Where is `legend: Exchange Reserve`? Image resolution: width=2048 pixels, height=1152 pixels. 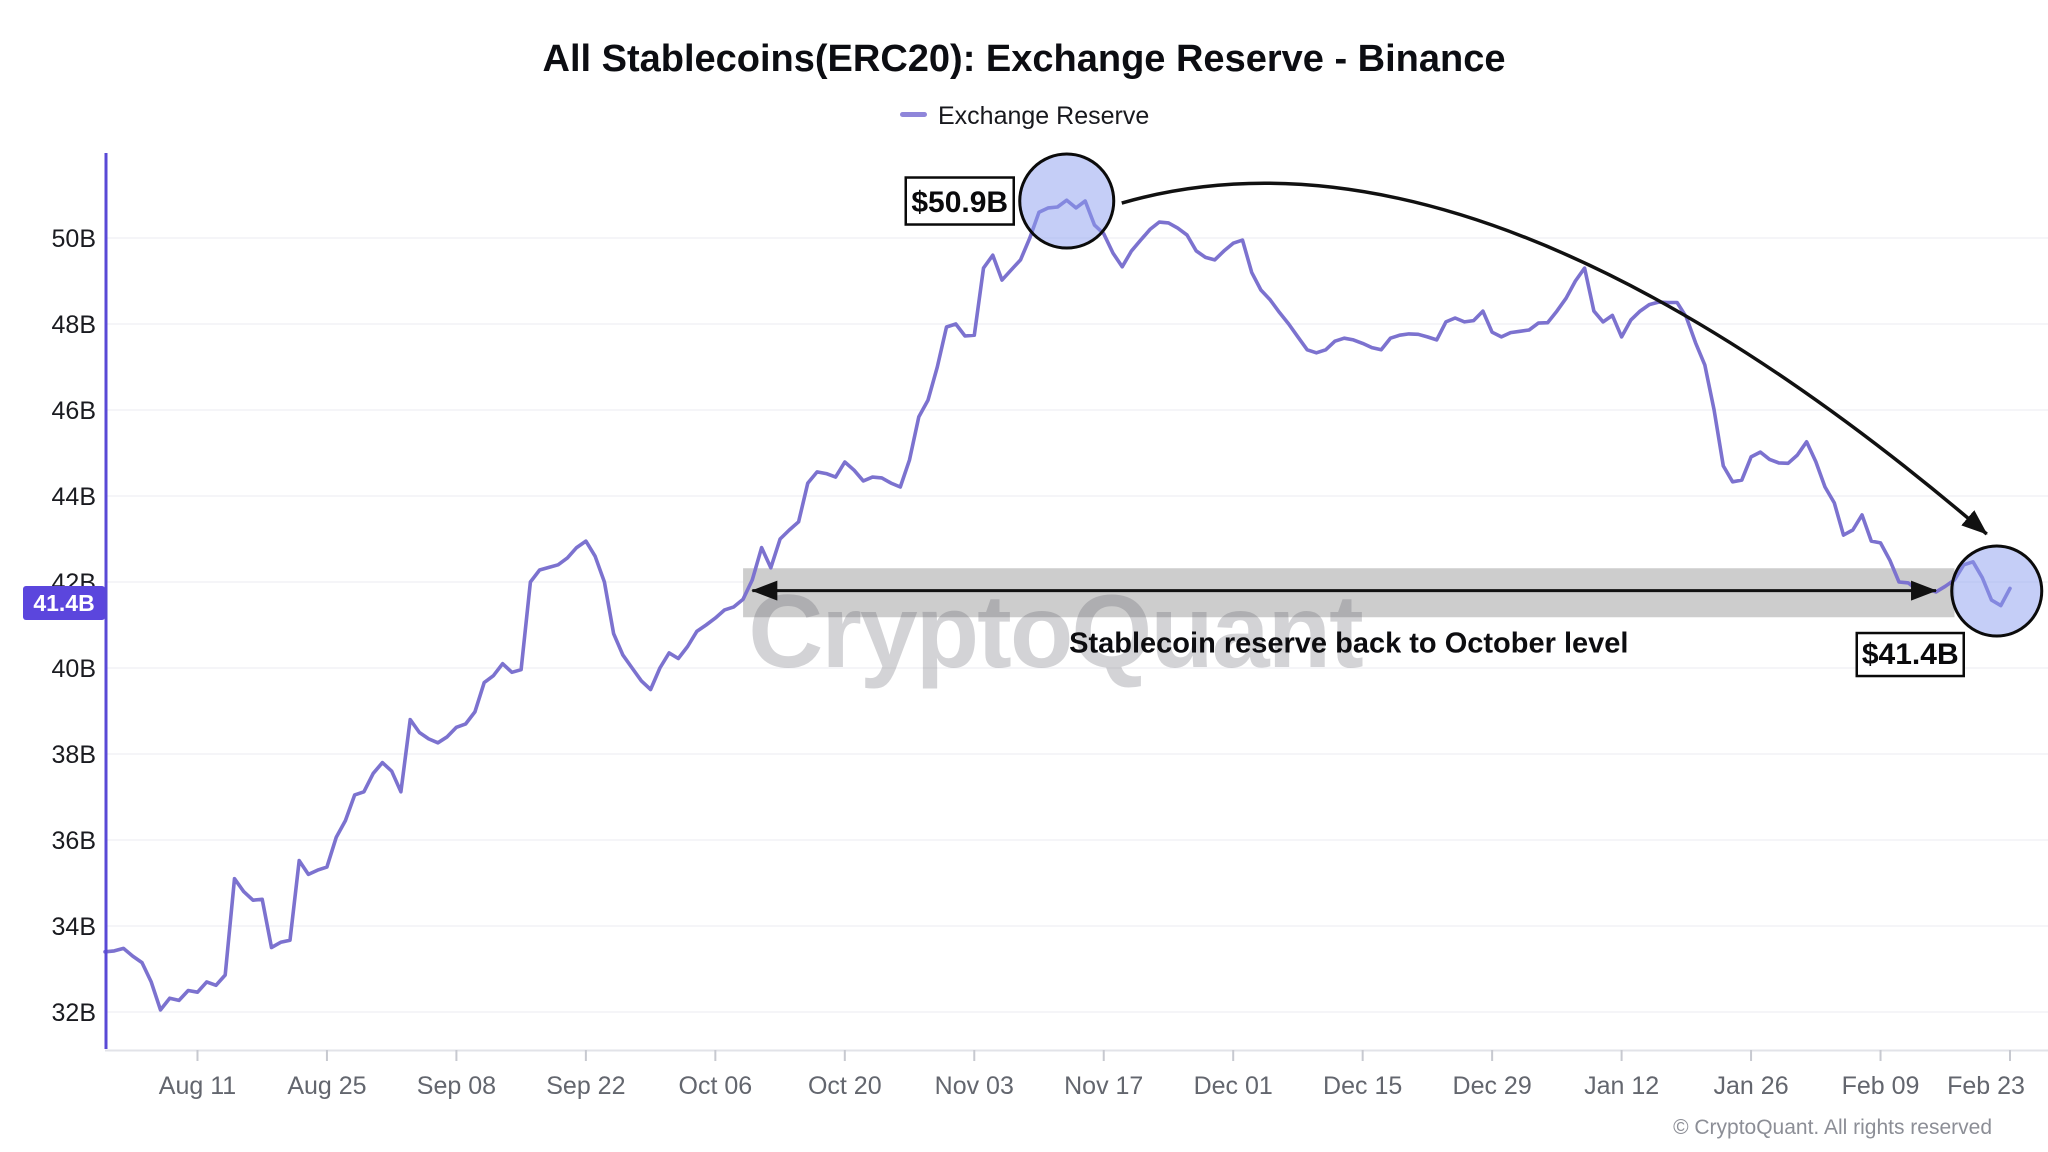
legend: Exchange Reserve is located at coordinates (1024, 116).